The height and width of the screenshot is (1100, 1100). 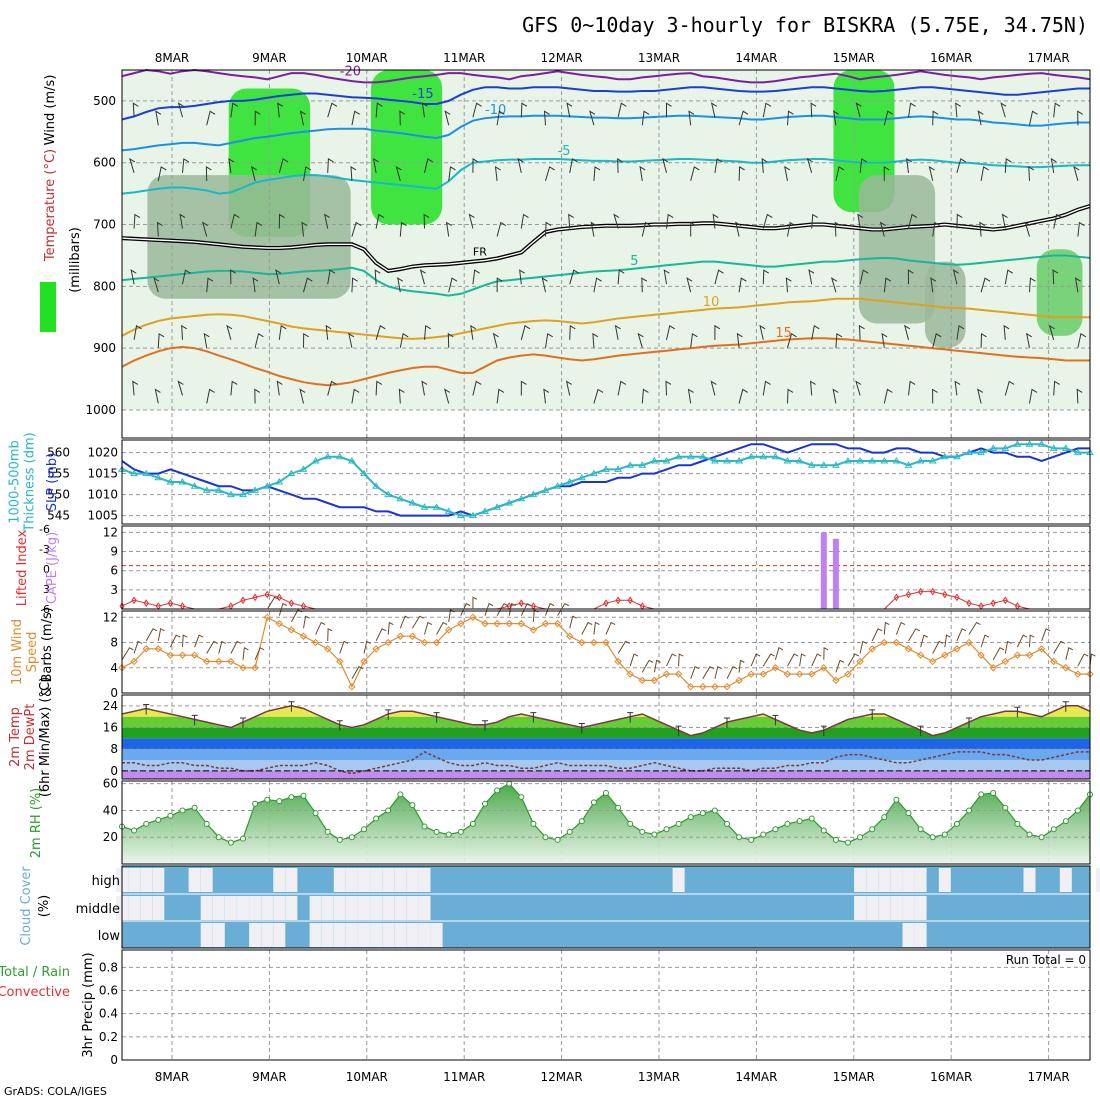 What do you see at coordinates (58, 516) in the screenshot?
I see `thickness-tick: 545` at bounding box center [58, 516].